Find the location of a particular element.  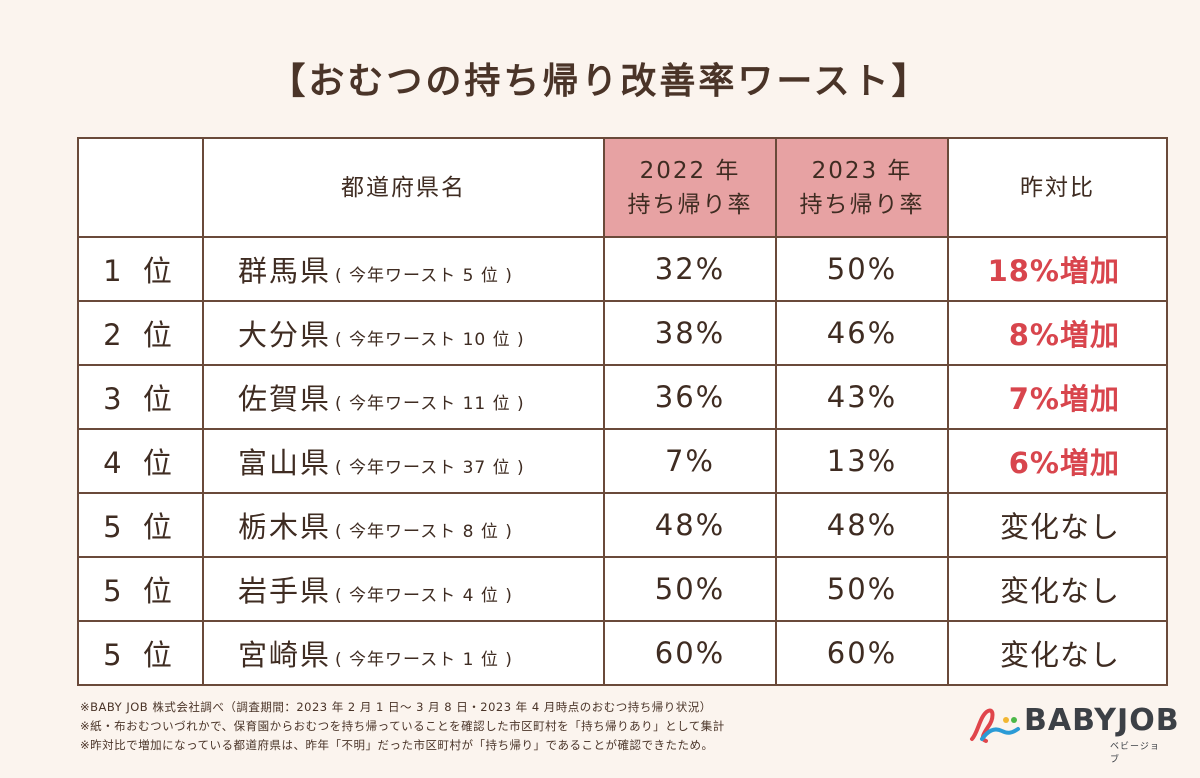

prefecture-note: ( 今年ワースト 4 位 ) is located at coordinates (424, 596).